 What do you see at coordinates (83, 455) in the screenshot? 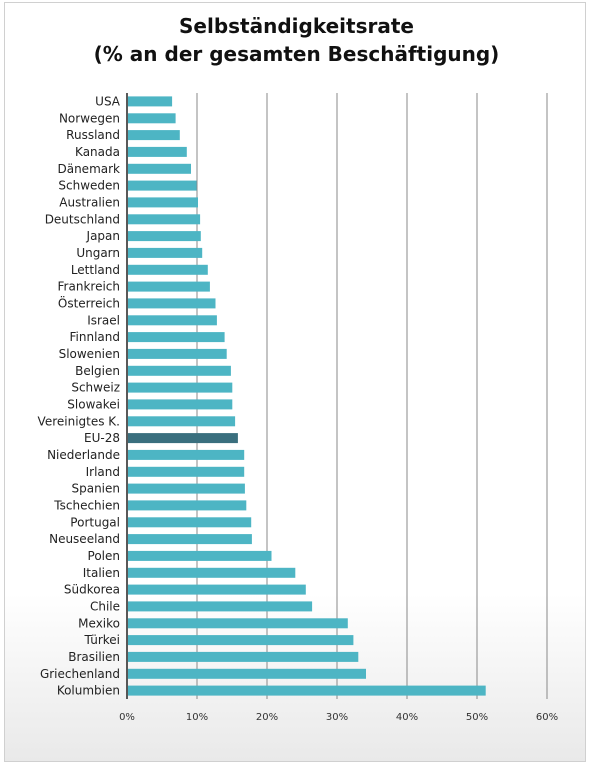
I see `category-label-21: Niederlande` at bounding box center [83, 455].